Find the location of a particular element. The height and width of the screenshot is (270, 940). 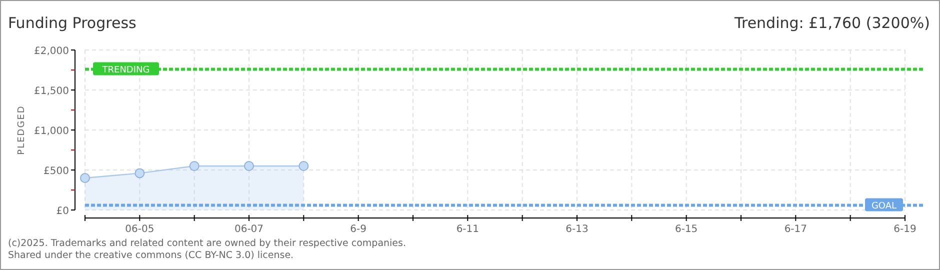

chart-subtitle: Trending: £1,760 (3200%) is located at coordinates (832, 23).